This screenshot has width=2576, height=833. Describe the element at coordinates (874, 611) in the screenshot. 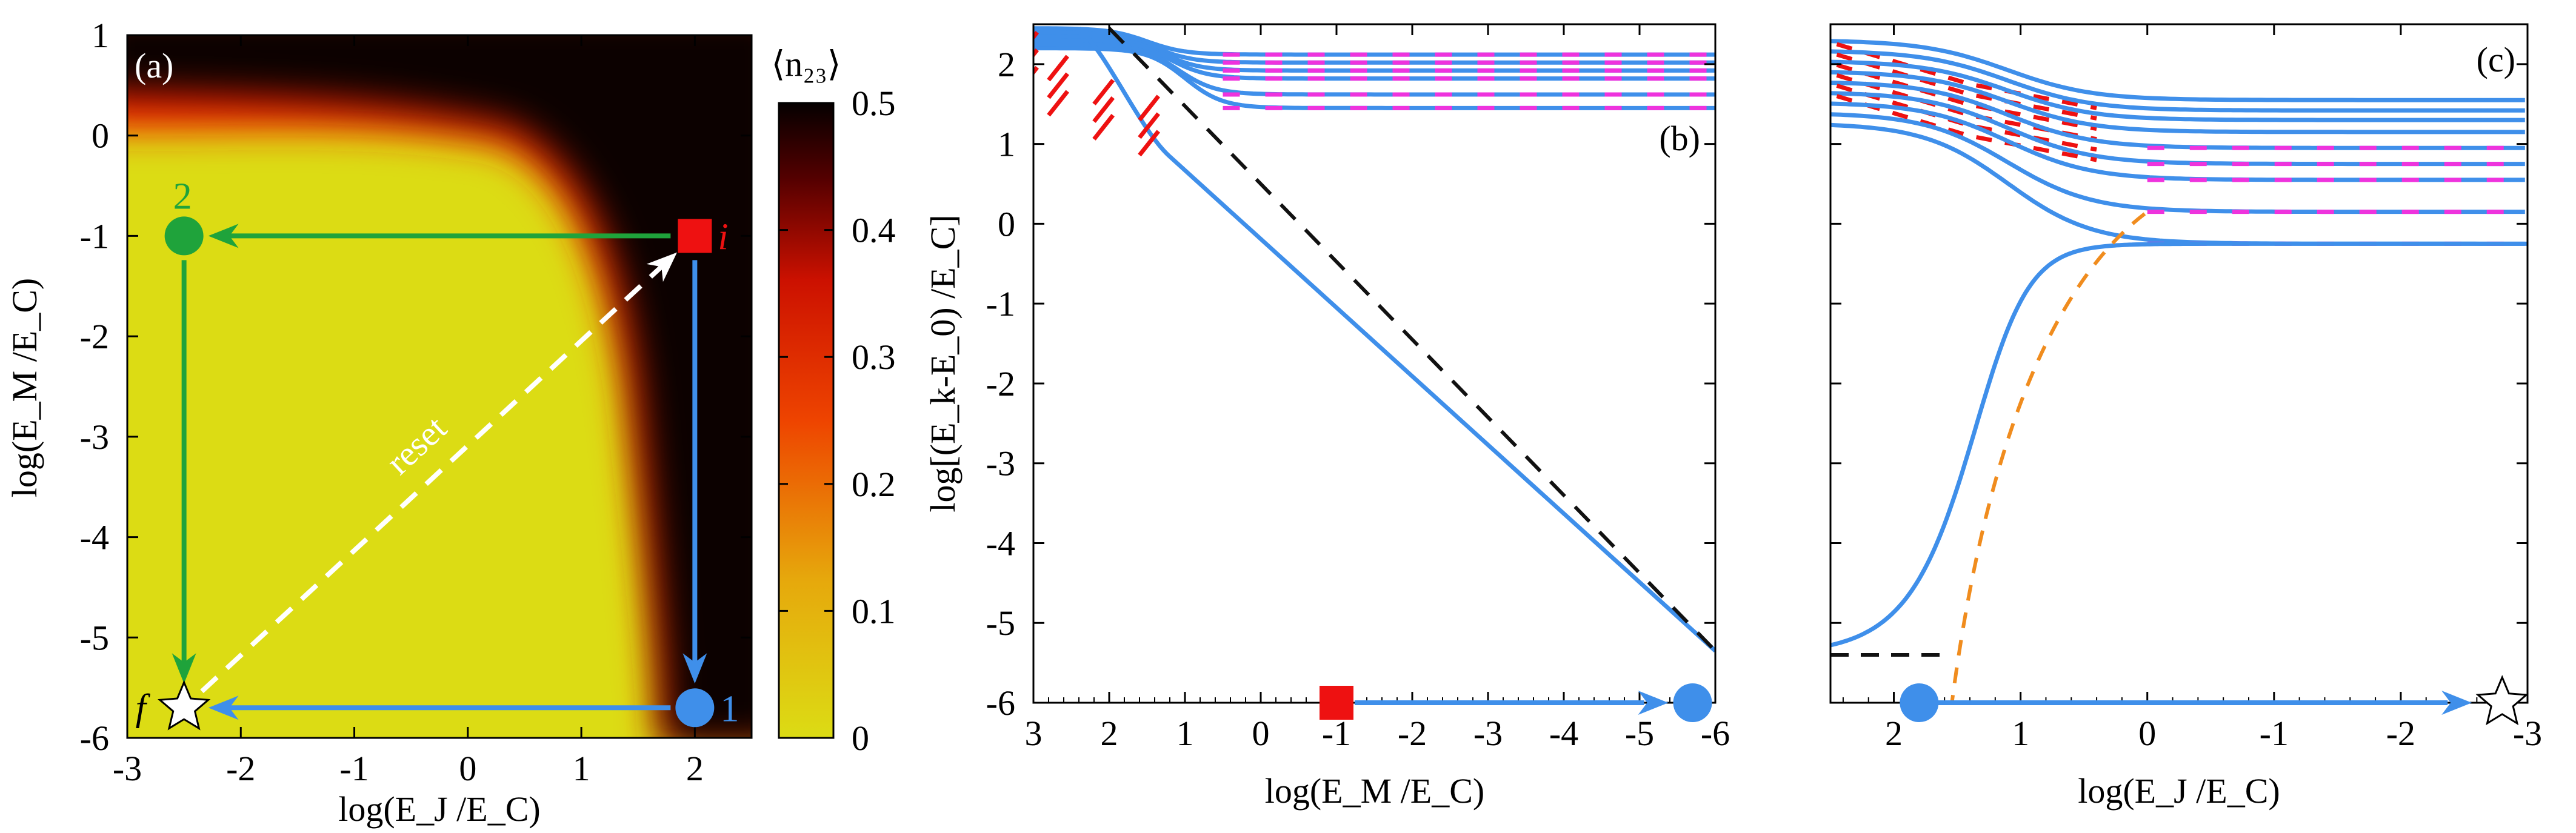

I see `colorbar-tick-label: 0.1` at that location.